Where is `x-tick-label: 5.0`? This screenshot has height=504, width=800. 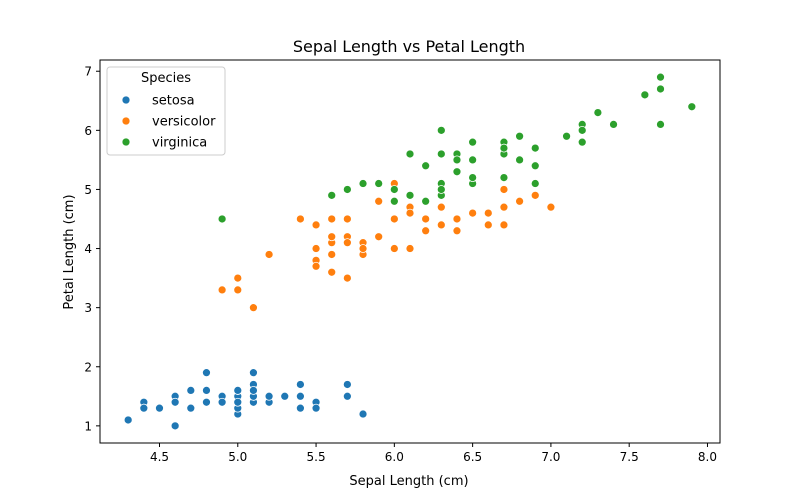 x-tick-label: 5.0 is located at coordinates (237, 457).